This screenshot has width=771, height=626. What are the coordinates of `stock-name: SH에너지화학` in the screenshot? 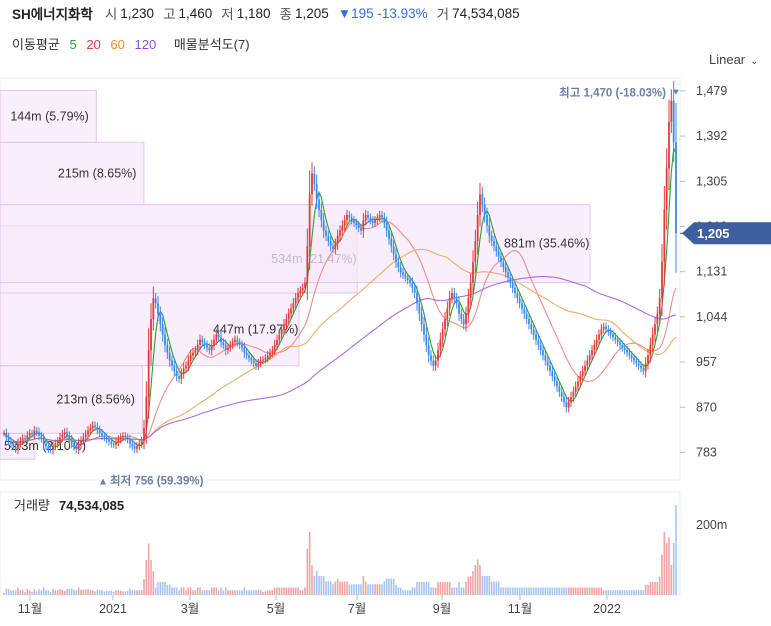 It's located at (52, 14).